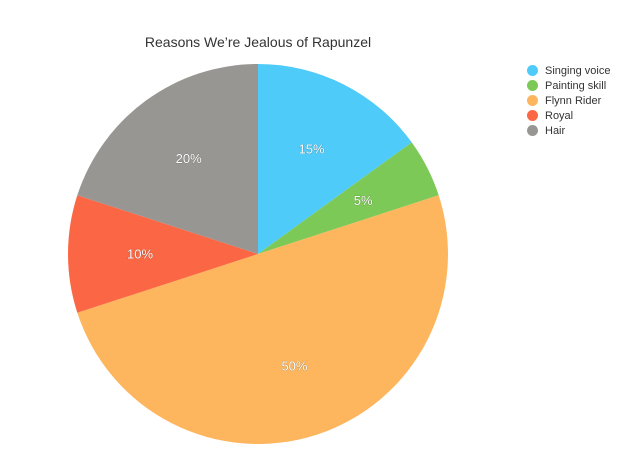 This screenshot has height=474, width=640. Describe the element at coordinates (168, 159) in the screenshot. I see `pie-slice-hair` at that location.